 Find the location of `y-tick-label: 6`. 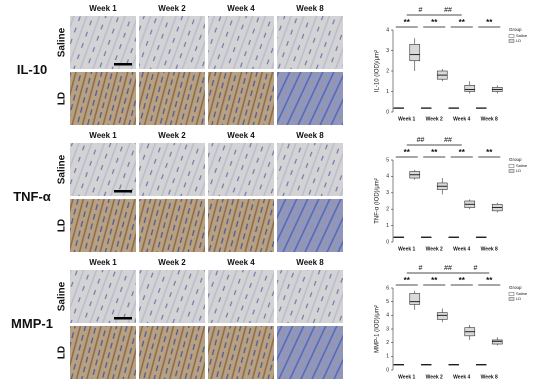

y-tick-label: 6 is located at coordinates (387, 288).